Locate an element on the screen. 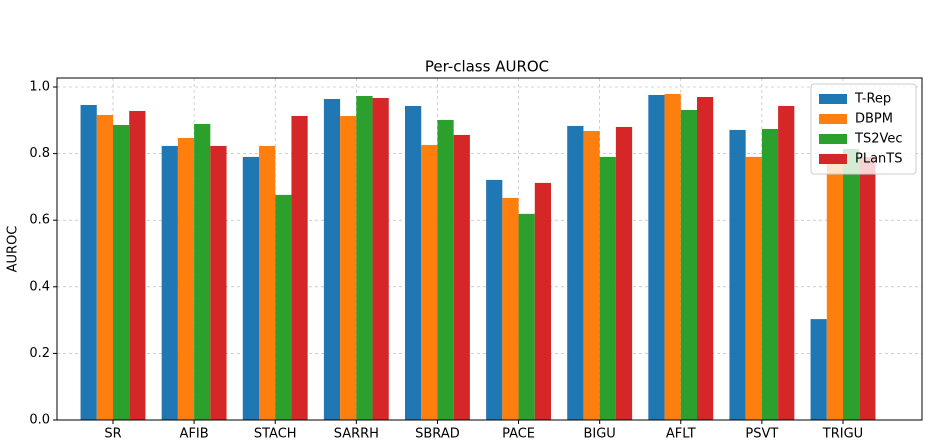 This screenshot has width=929, height=444. y-tick-label: 0.6 is located at coordinates (39, 220).